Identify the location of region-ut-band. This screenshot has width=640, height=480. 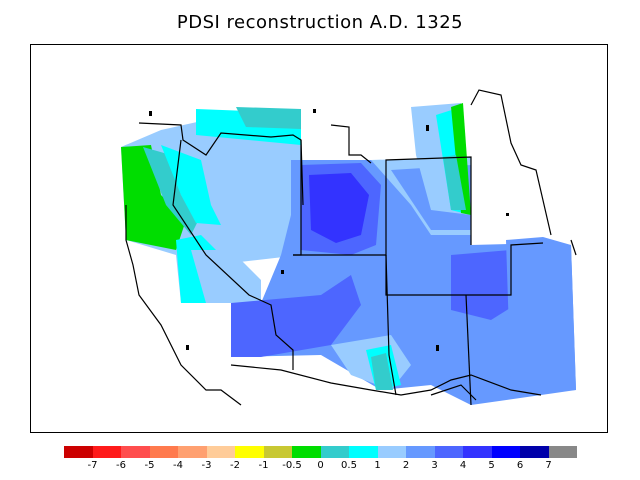
(296, 316).